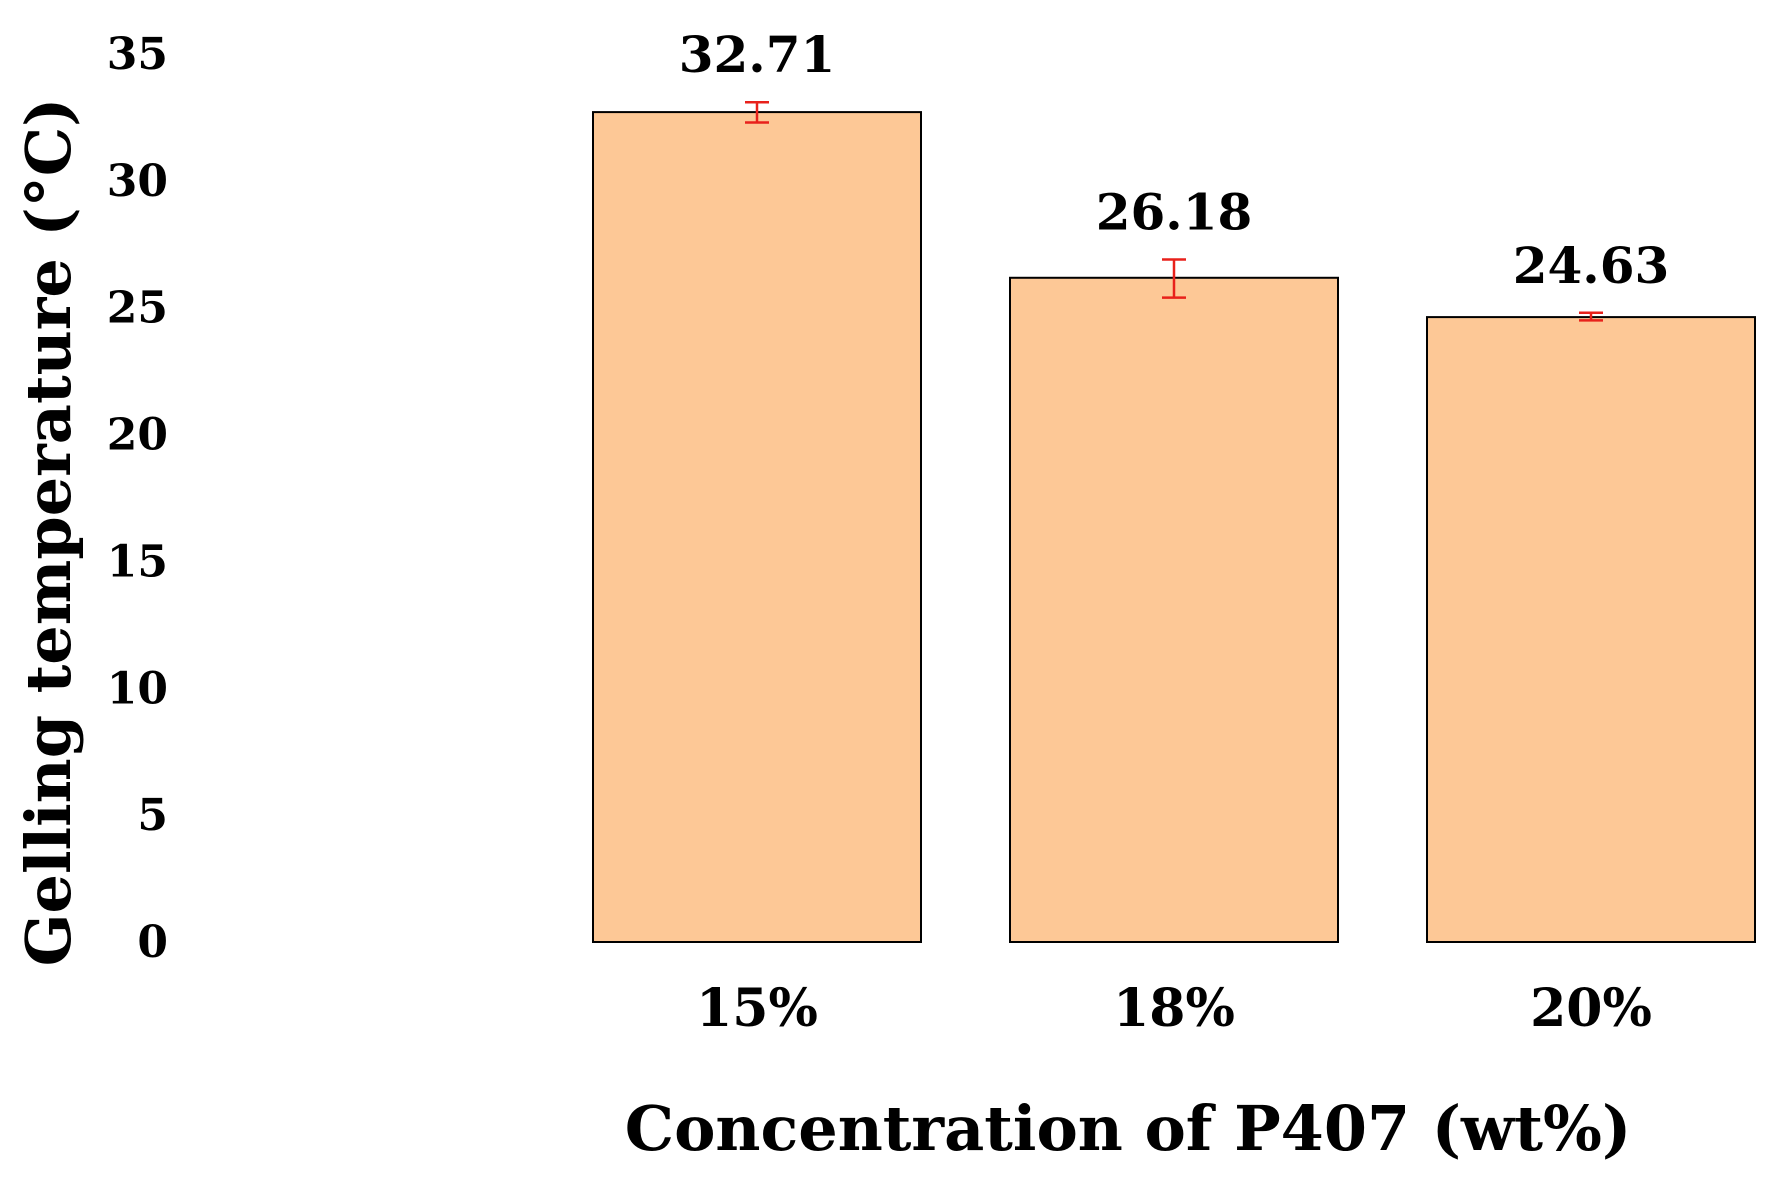  Describe the element at coordinates (137, 435) in the screenshot. I see `y-tick-label: 20` at that location.